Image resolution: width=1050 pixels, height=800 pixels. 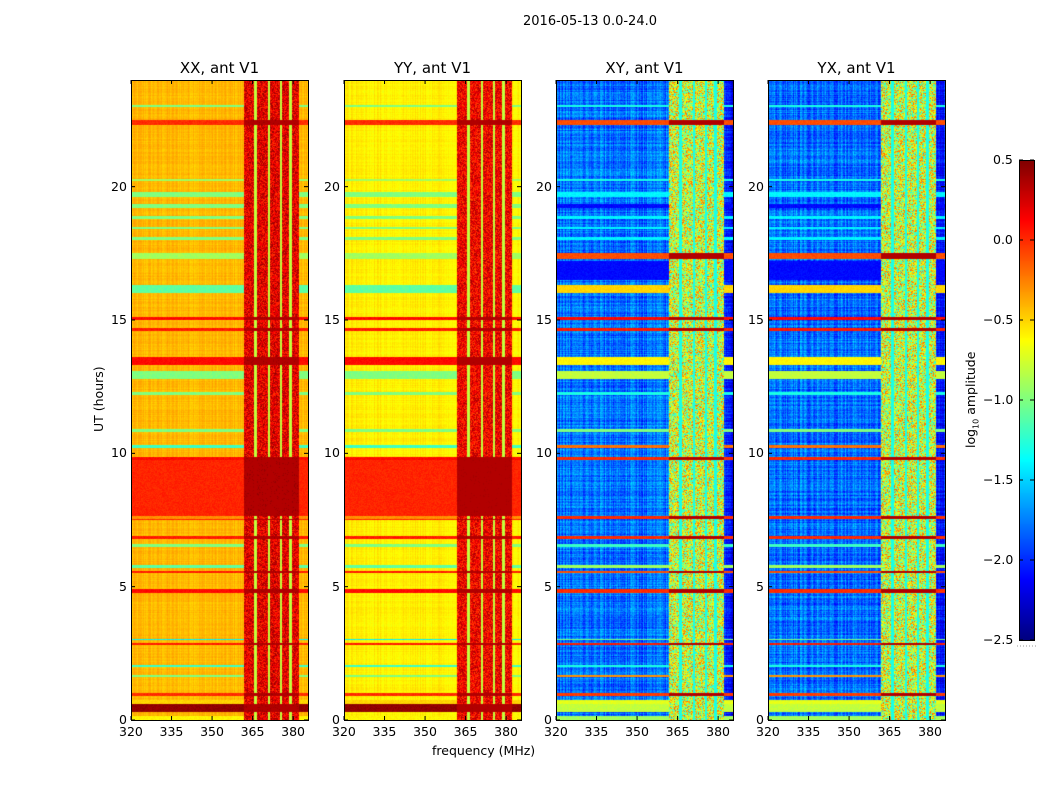 I want to click on heatmap-yy, so click(x=432, y=400).